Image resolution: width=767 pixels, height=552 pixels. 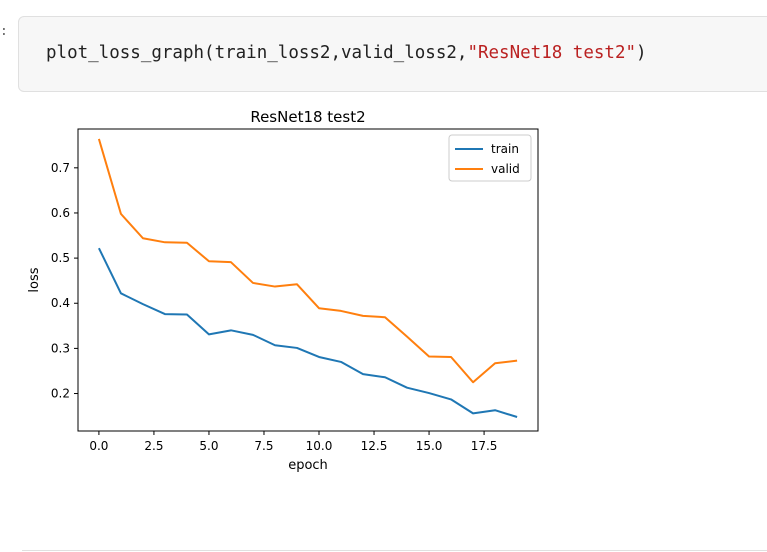 What do you see at coordinates (208, 446) in the screenshot?
I see `x-tick-label: 5.0` at bounding box center [208, 446].